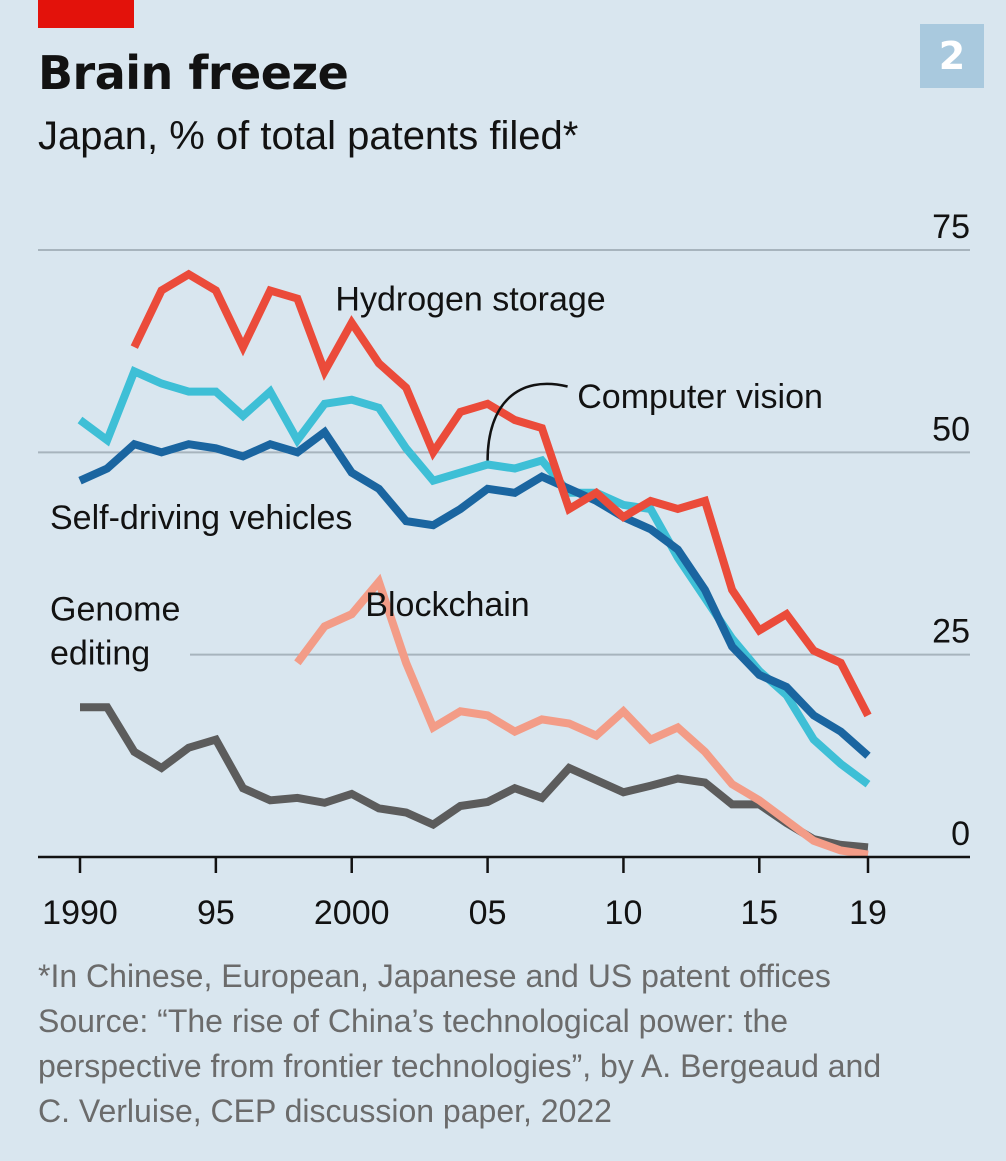 The width and height of the screenshot is (1006, 1161). I want to click on computer-vision-callout-line, so click(527, 421).